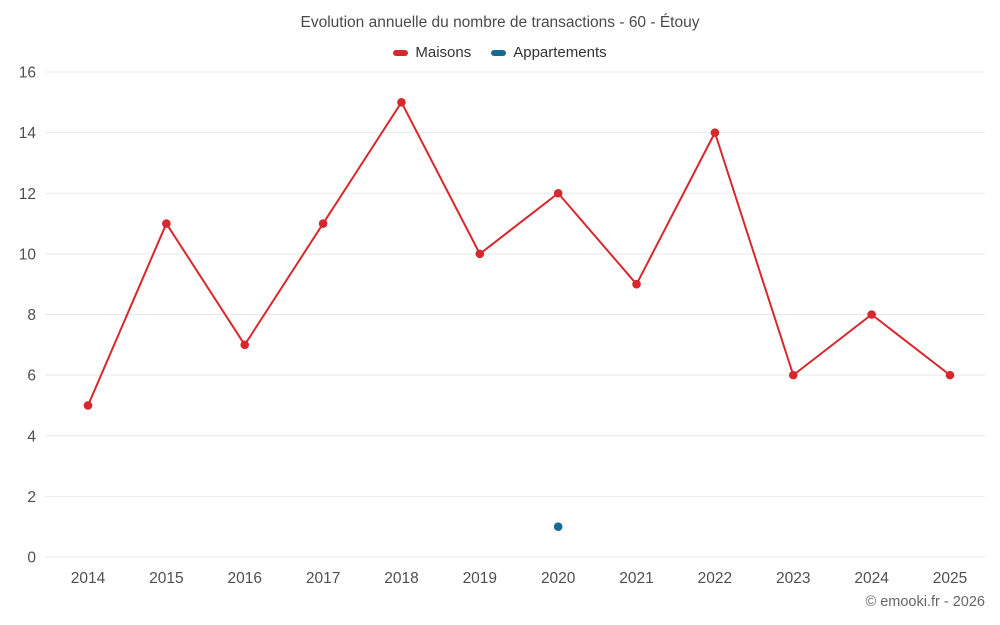 Image resolution: width=1000 pixels, height=625 pixels. I want to click on x-tick-label: 2018, so click(401, 578).